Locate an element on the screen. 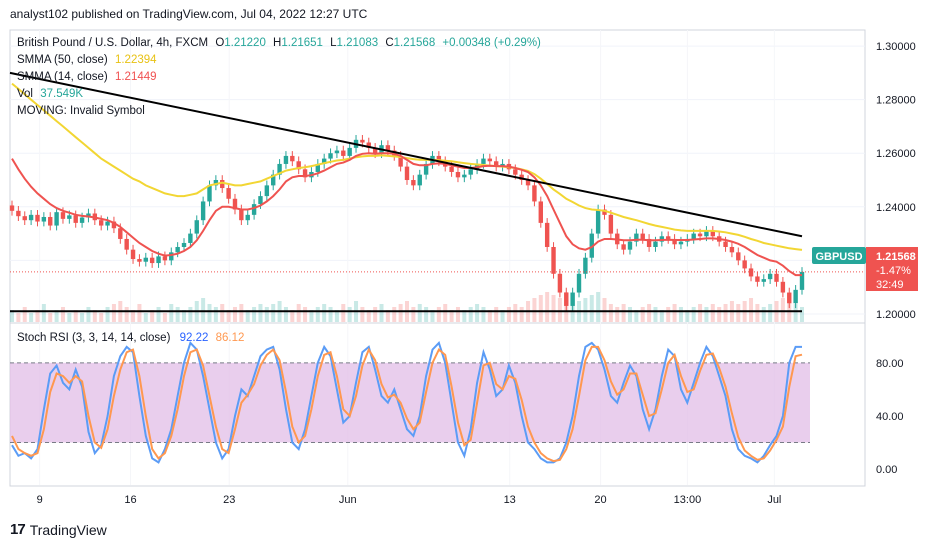 This screenshot has height=548, width=941. price-tick-label: 1.26000 is located at coordinates (896, 154).